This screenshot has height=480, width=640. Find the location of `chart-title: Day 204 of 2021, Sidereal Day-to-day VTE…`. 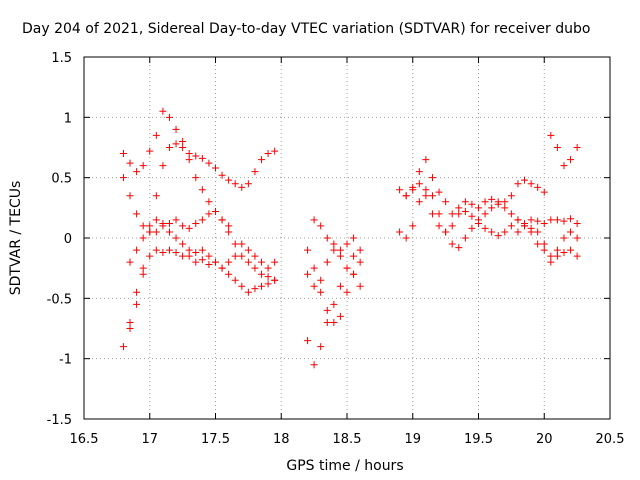

chart-title: Day 204 of 2021, Sidereal Day-to-day VTE… is located at coordinates (306, 29).